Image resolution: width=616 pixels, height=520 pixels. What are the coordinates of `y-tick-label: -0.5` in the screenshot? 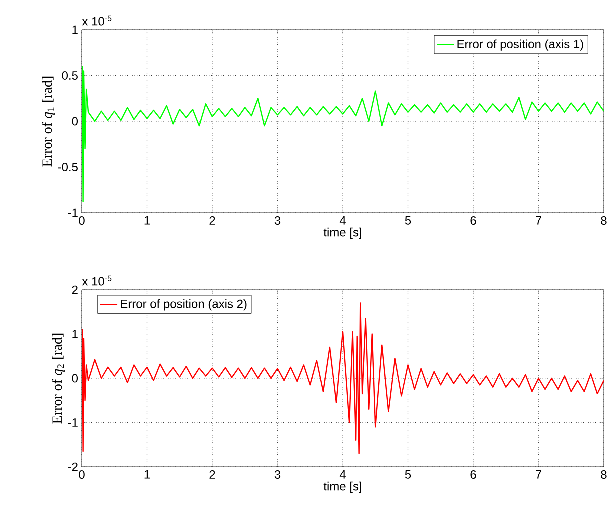 It's located at (68, 167).